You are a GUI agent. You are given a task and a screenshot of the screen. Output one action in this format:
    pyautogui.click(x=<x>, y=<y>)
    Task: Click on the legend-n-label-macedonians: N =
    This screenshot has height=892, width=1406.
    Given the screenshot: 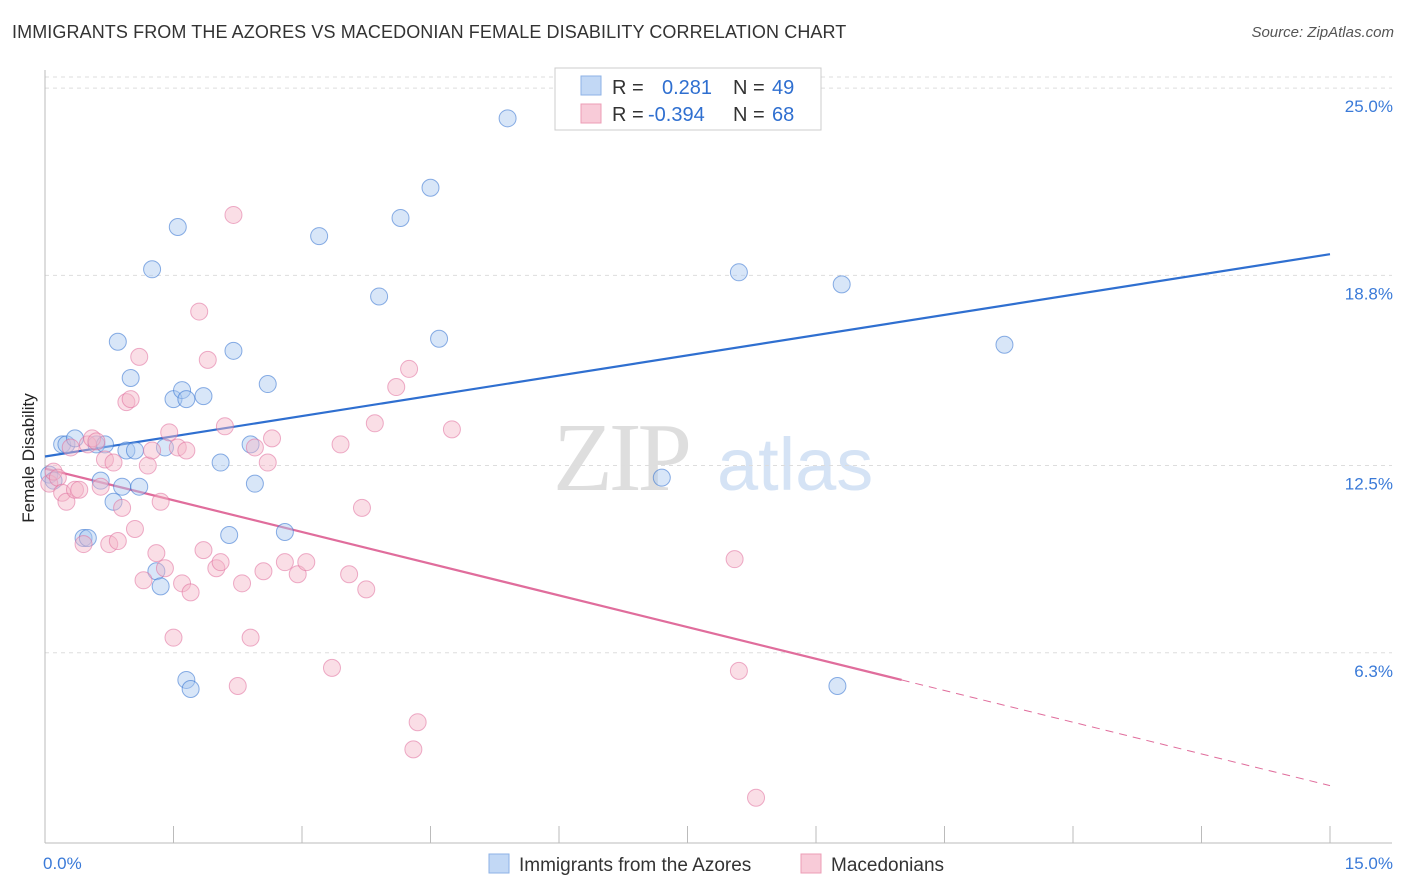 What is the action you would take?
    pyautogui.click(x=749, y=115)
    